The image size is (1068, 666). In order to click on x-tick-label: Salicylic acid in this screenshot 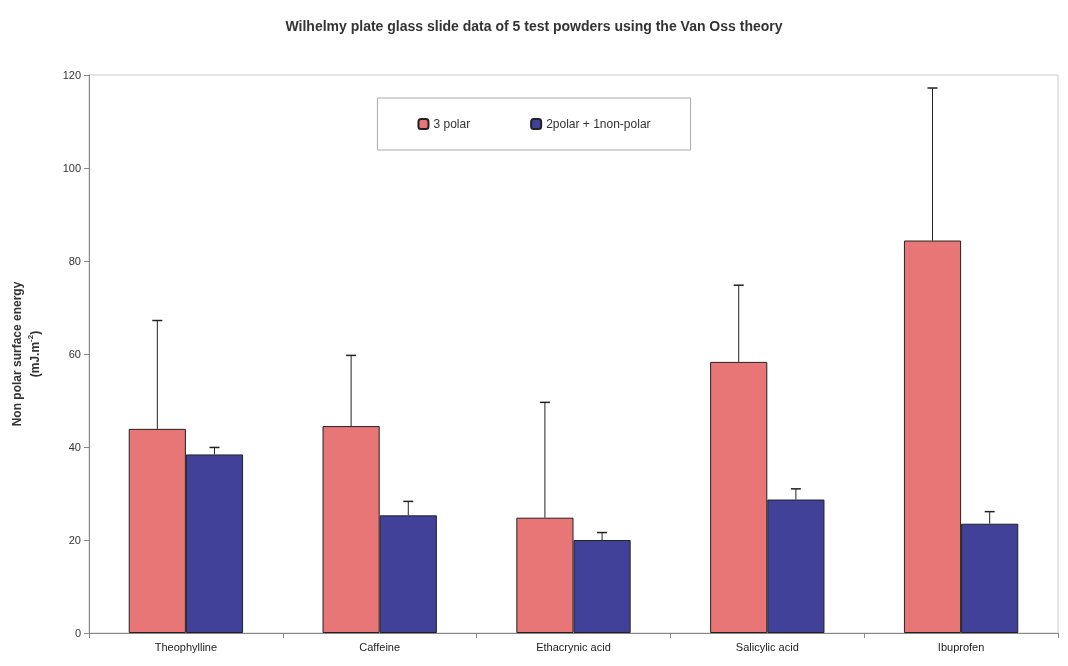, I will do `click(767, 646)`.